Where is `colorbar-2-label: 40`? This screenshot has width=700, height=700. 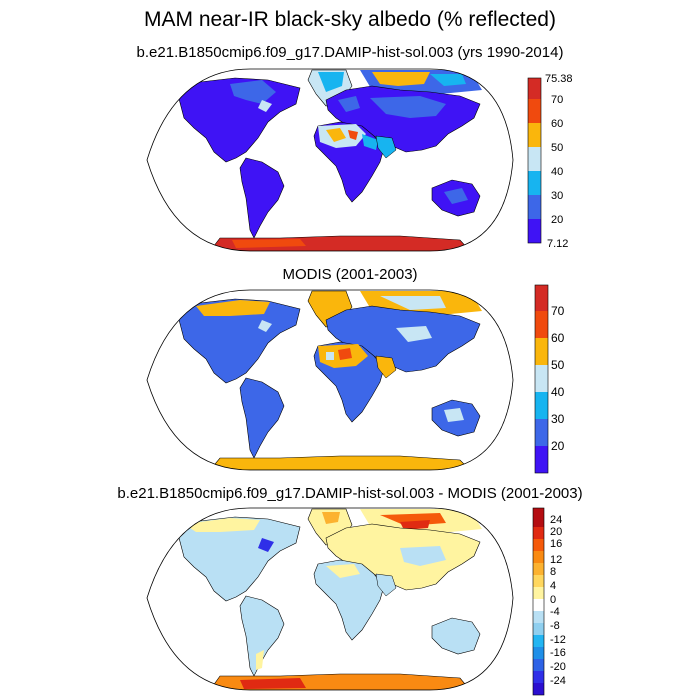 colorbar-2-label: 40 is located at coordinates (558, 392).